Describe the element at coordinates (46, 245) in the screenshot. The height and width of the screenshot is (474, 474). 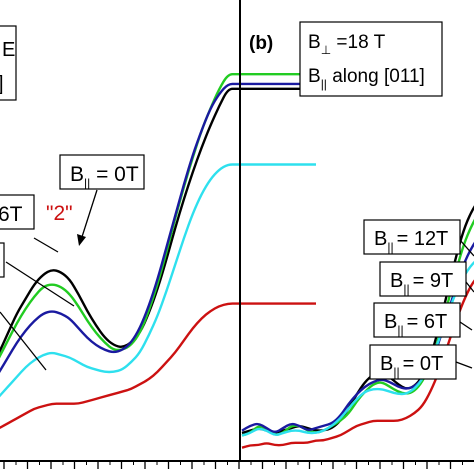
I see `arrow-6t-a` at that location.